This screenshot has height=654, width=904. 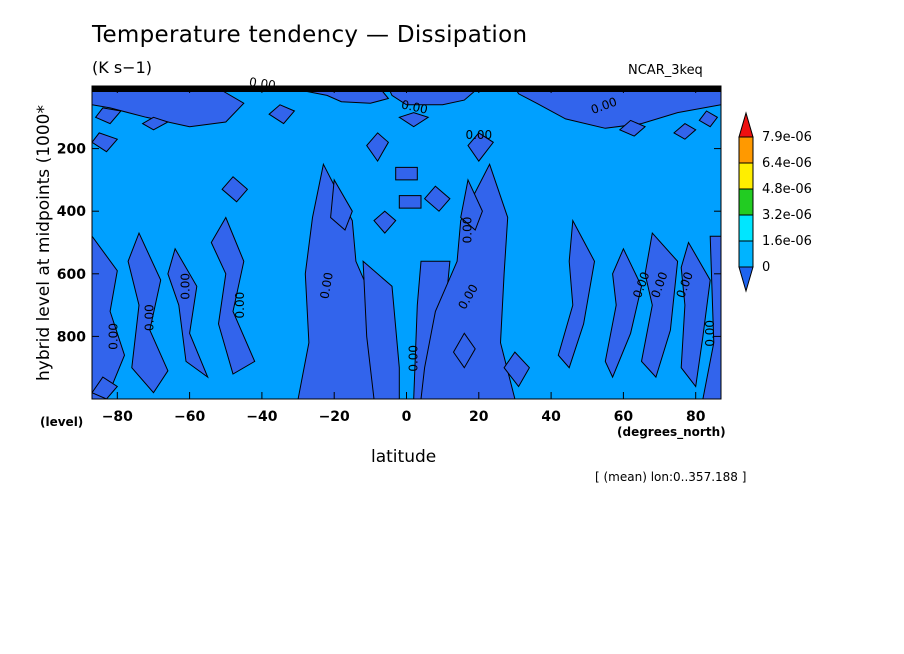 What do you see at coordinates (240, 305) in the screenshot?
I see `contour-label-6: 0.00` at bounding box center [240, 305].